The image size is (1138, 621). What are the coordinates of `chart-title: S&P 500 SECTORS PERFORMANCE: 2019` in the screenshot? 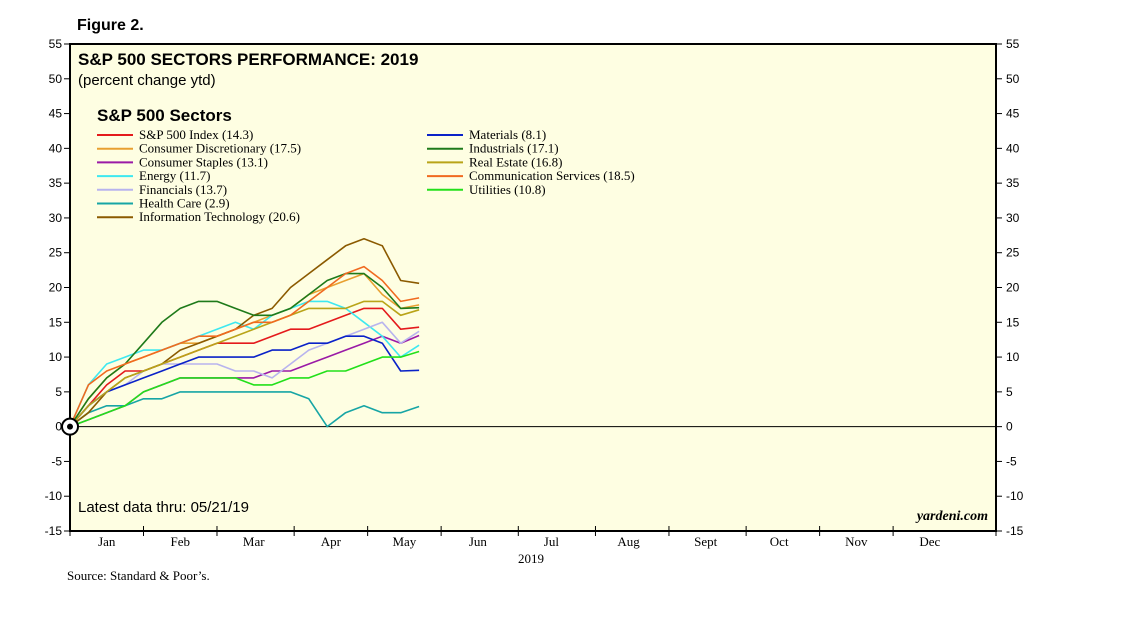 It's located at (248, 59).